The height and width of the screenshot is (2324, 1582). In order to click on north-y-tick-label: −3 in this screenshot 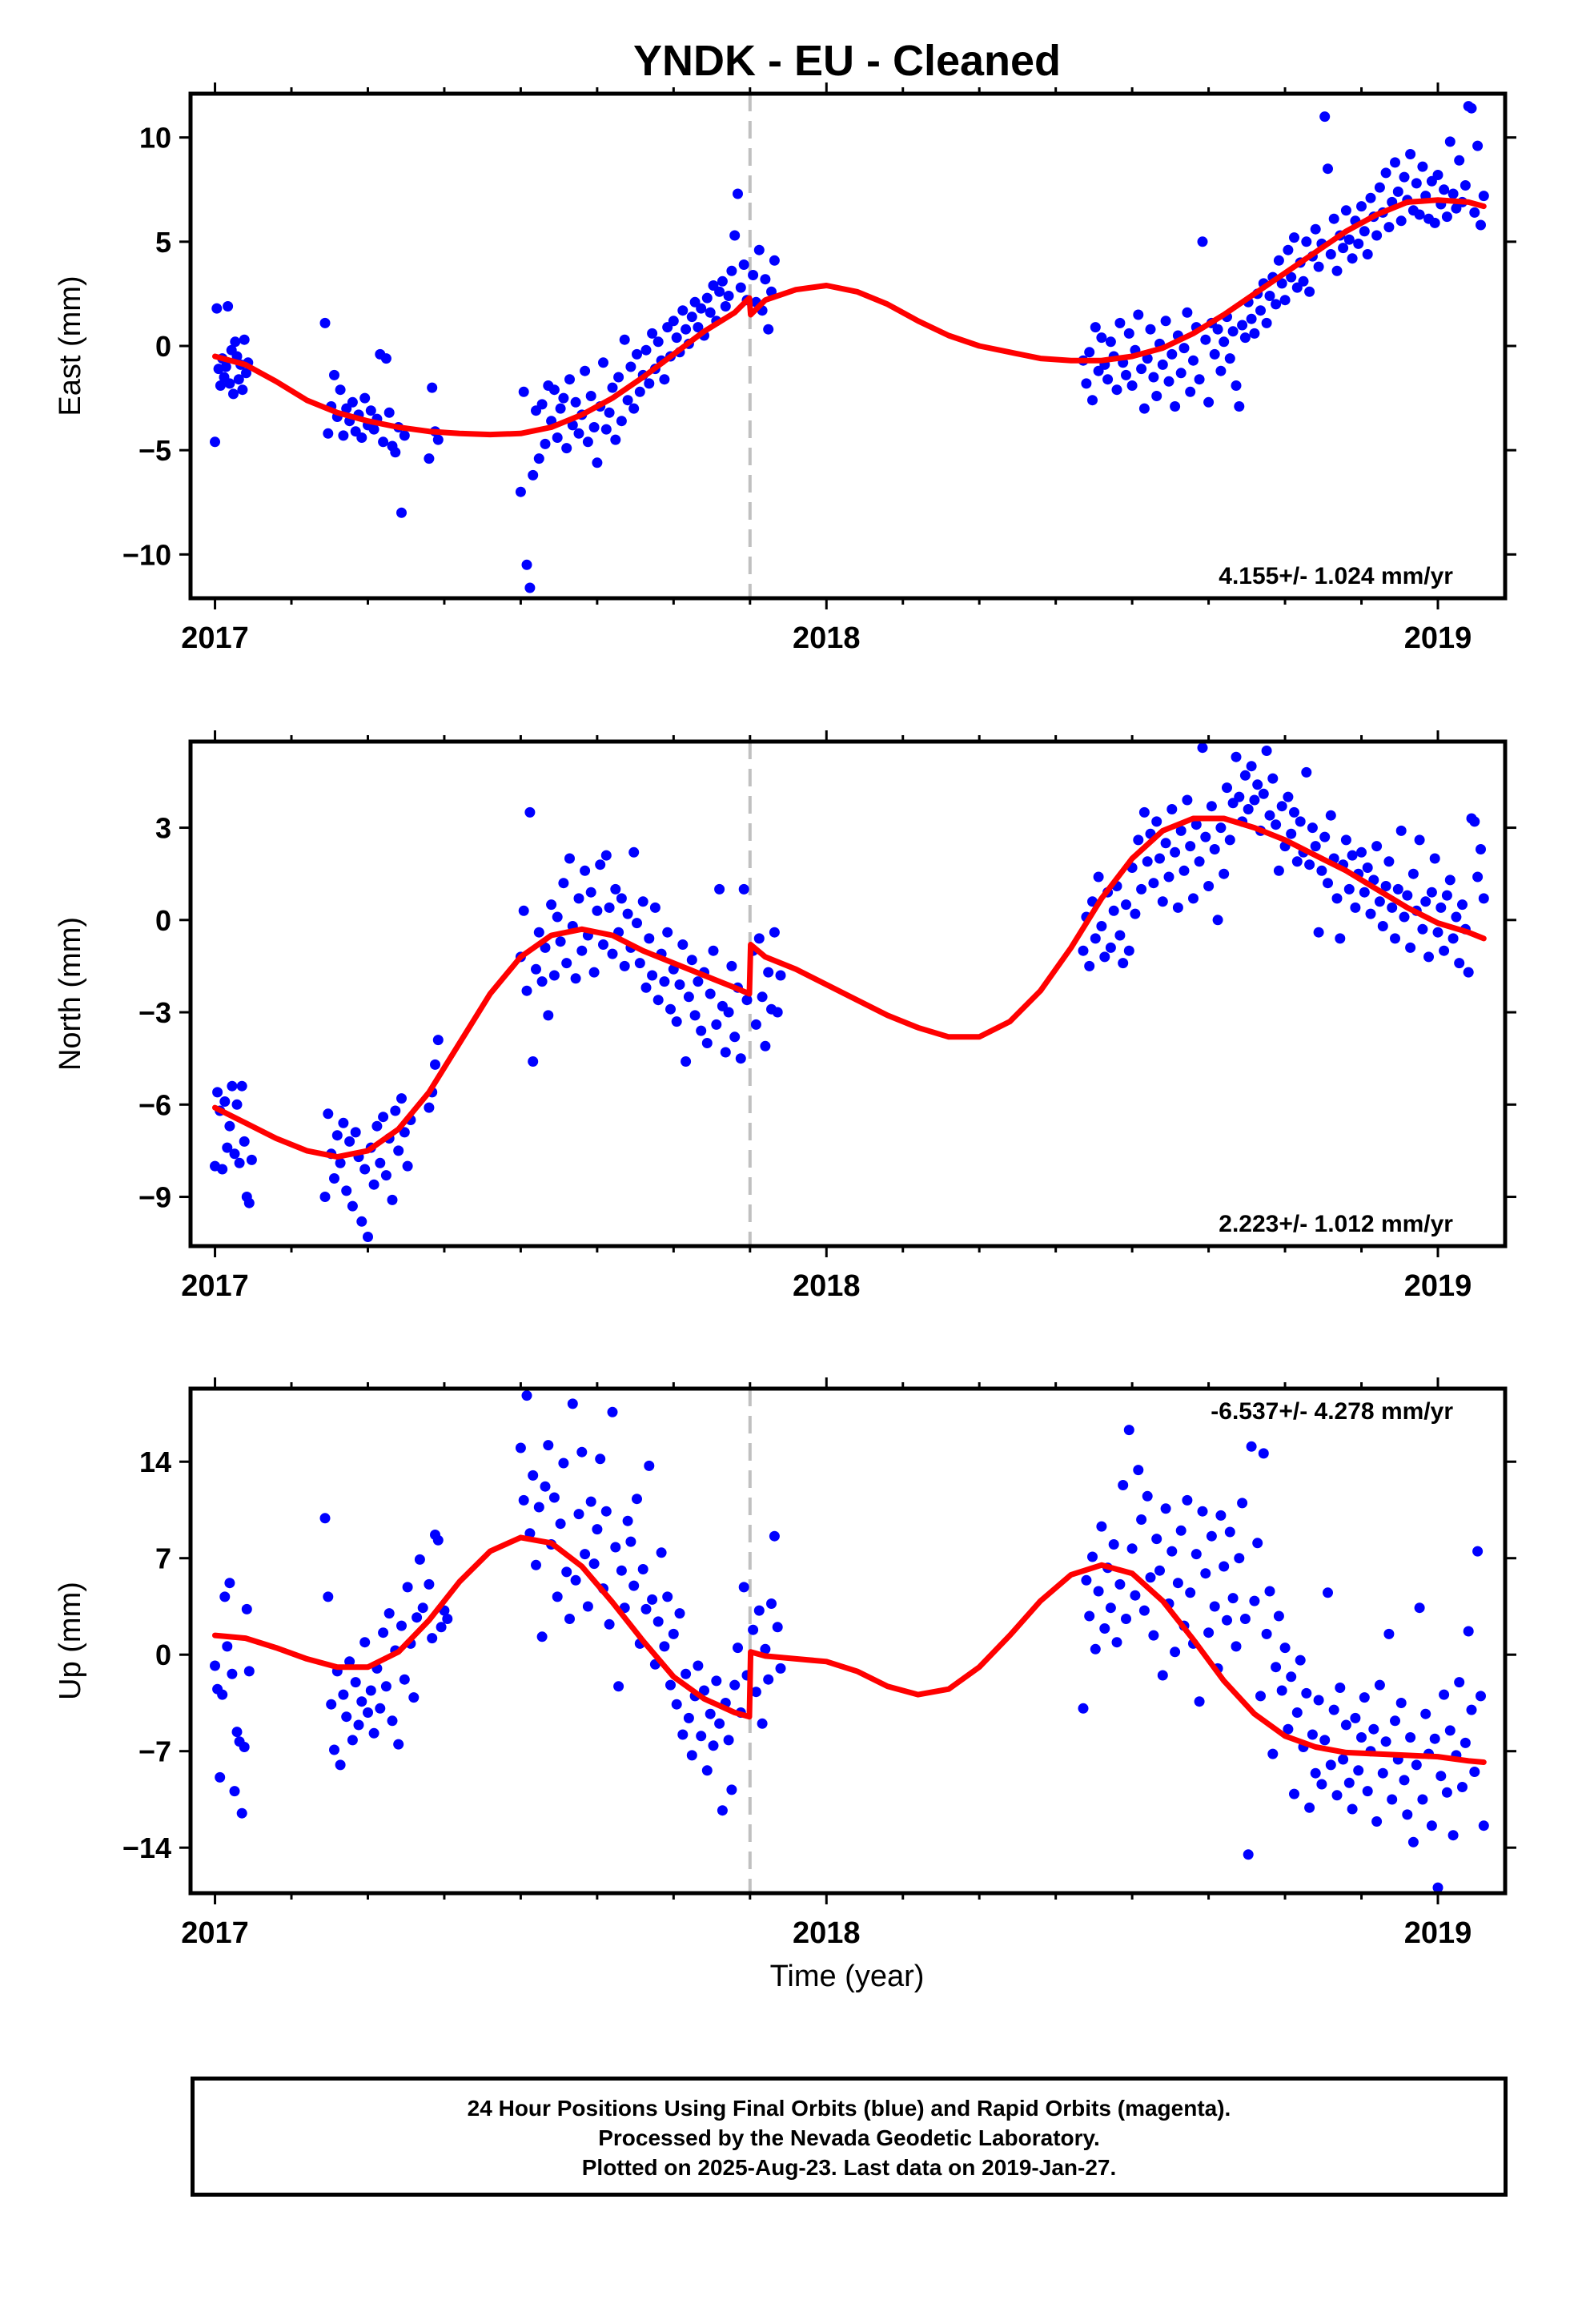, I will do `click(155, 1013)`.